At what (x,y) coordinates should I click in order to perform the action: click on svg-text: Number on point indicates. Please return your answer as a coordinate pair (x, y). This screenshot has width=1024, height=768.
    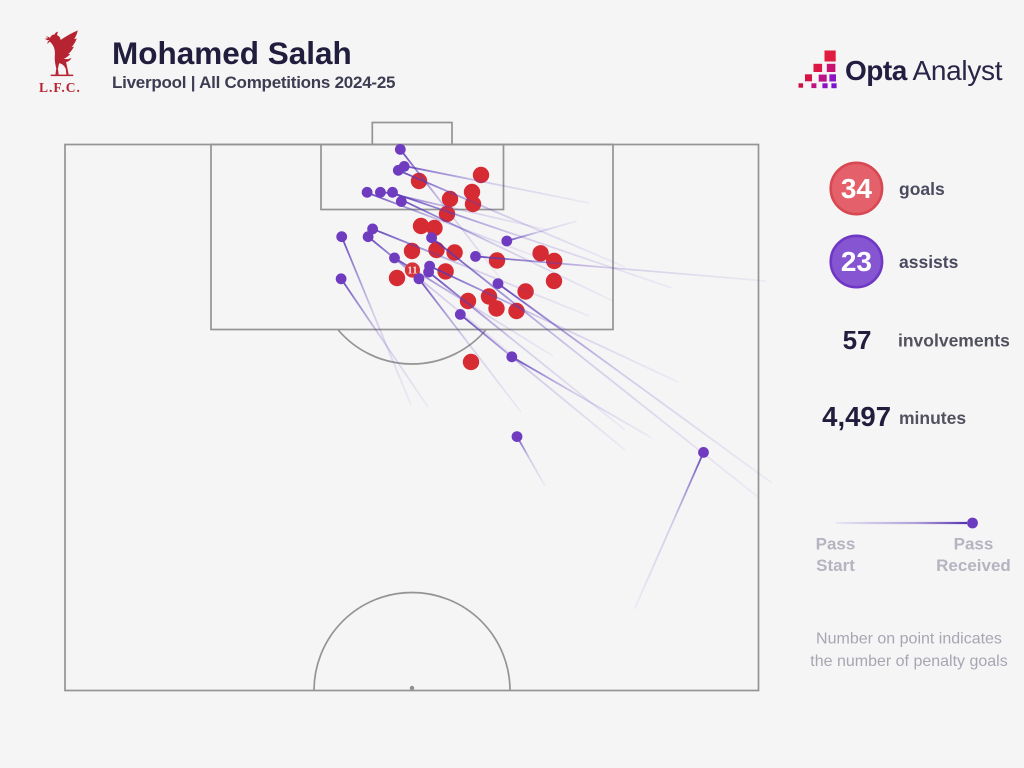
    Looking at the image, I should click on (909, 639).